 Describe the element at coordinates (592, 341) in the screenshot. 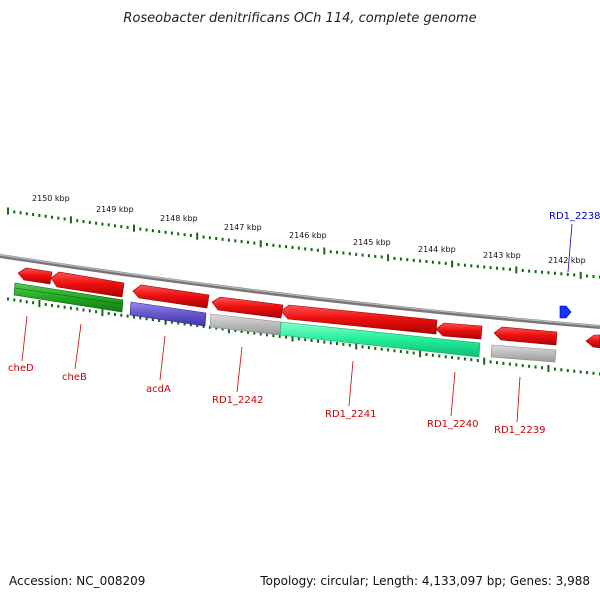

I see `gene-arrow-partial` at that location.